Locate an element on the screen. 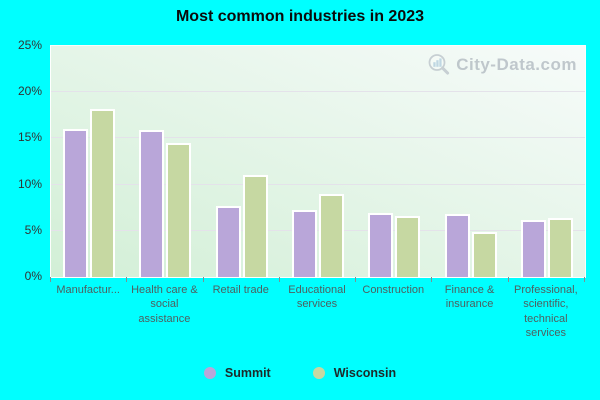 This screenshot has width=600, height=400. legend-label: Summit is located at coordinates (247, 373).